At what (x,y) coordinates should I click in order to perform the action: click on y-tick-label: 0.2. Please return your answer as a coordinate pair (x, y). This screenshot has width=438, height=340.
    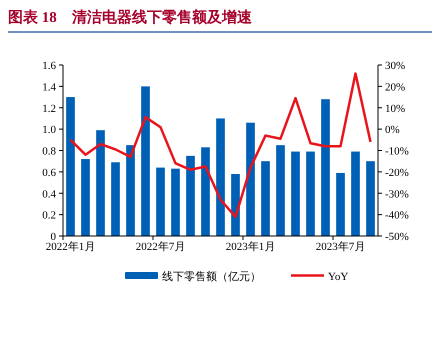
    Looking at the image, I should click on (49, 216).